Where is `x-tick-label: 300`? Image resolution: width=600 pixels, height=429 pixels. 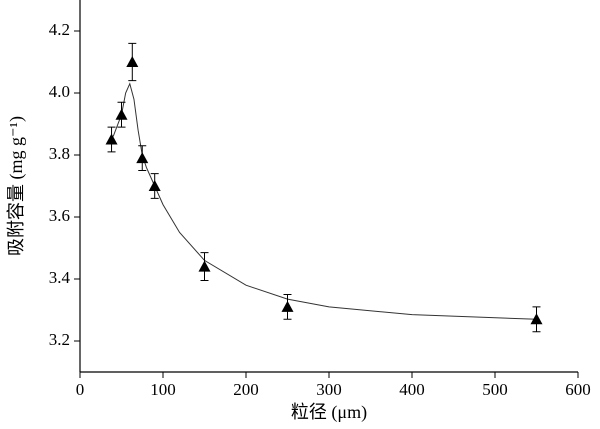
x-tick-label: 300 is located at coordinates (329, 389).